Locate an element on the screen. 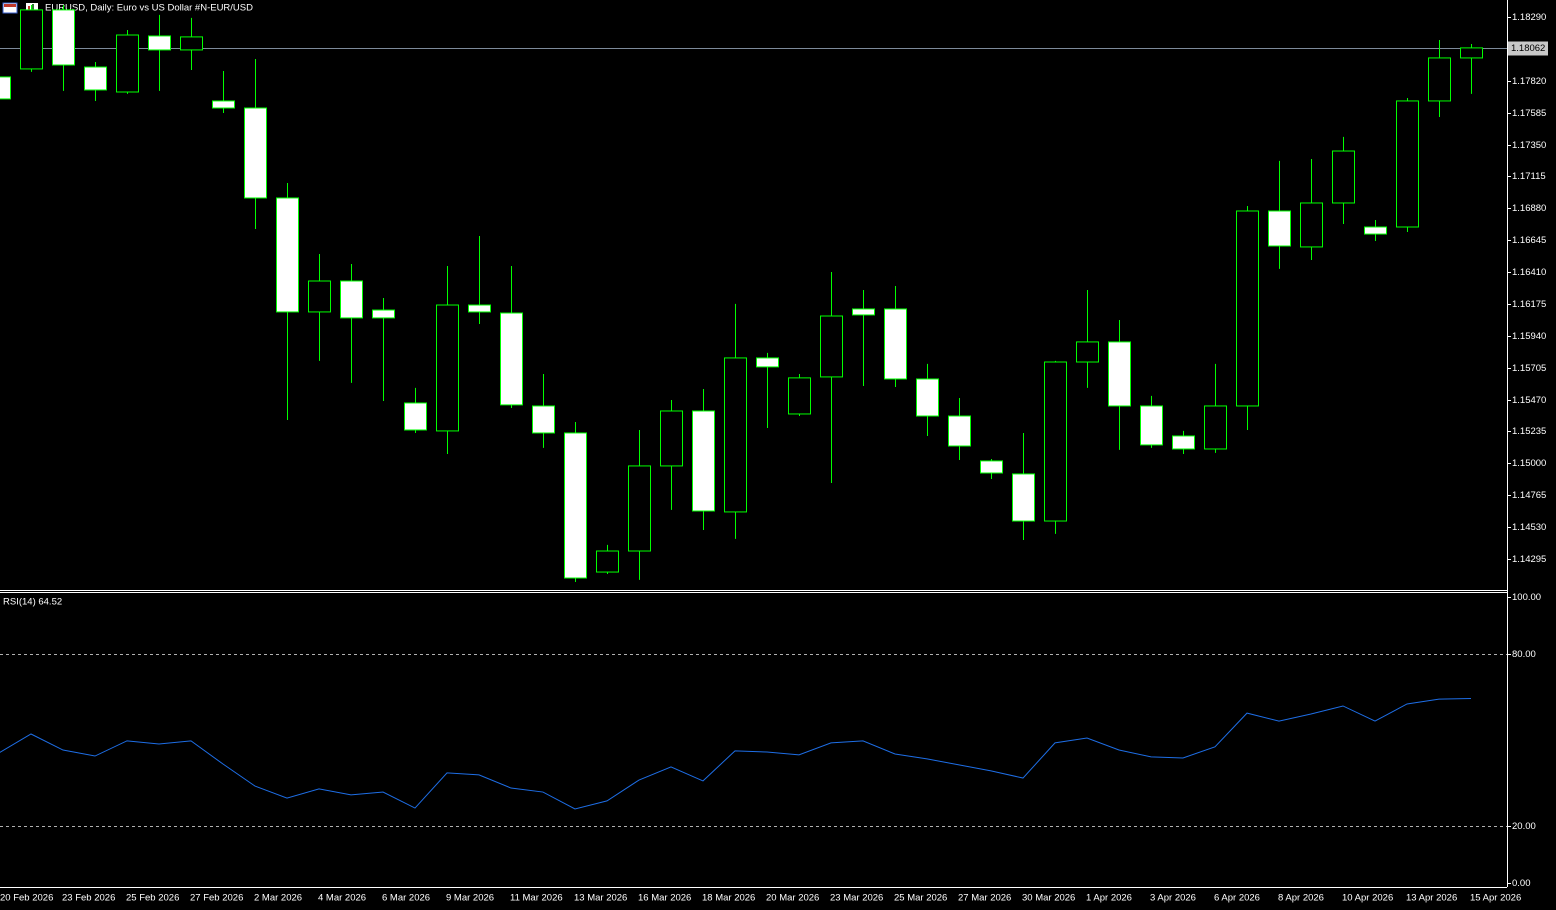  y-tick-label: 1.14530 is located at coordinates (1529, 527).